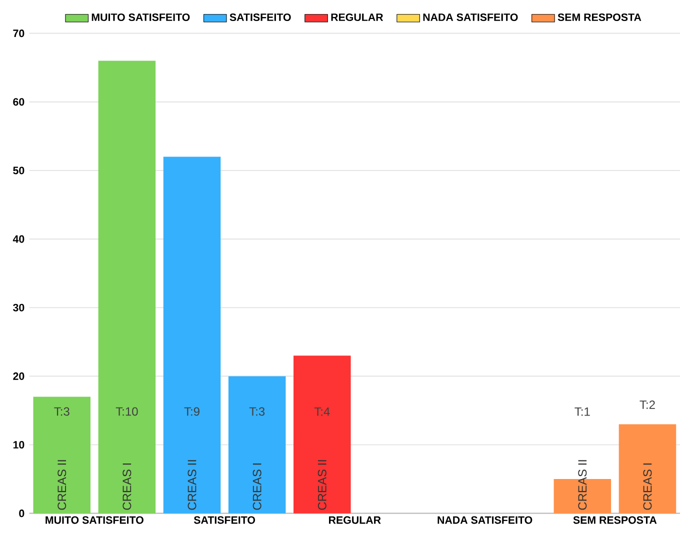 Image resolution: width=685 pixels, height=540 pixels. What do you see at coordinates (485, 520) in the screenshot?
I see `text: NADA SATISFEITO` at bounding box center [485, 520].